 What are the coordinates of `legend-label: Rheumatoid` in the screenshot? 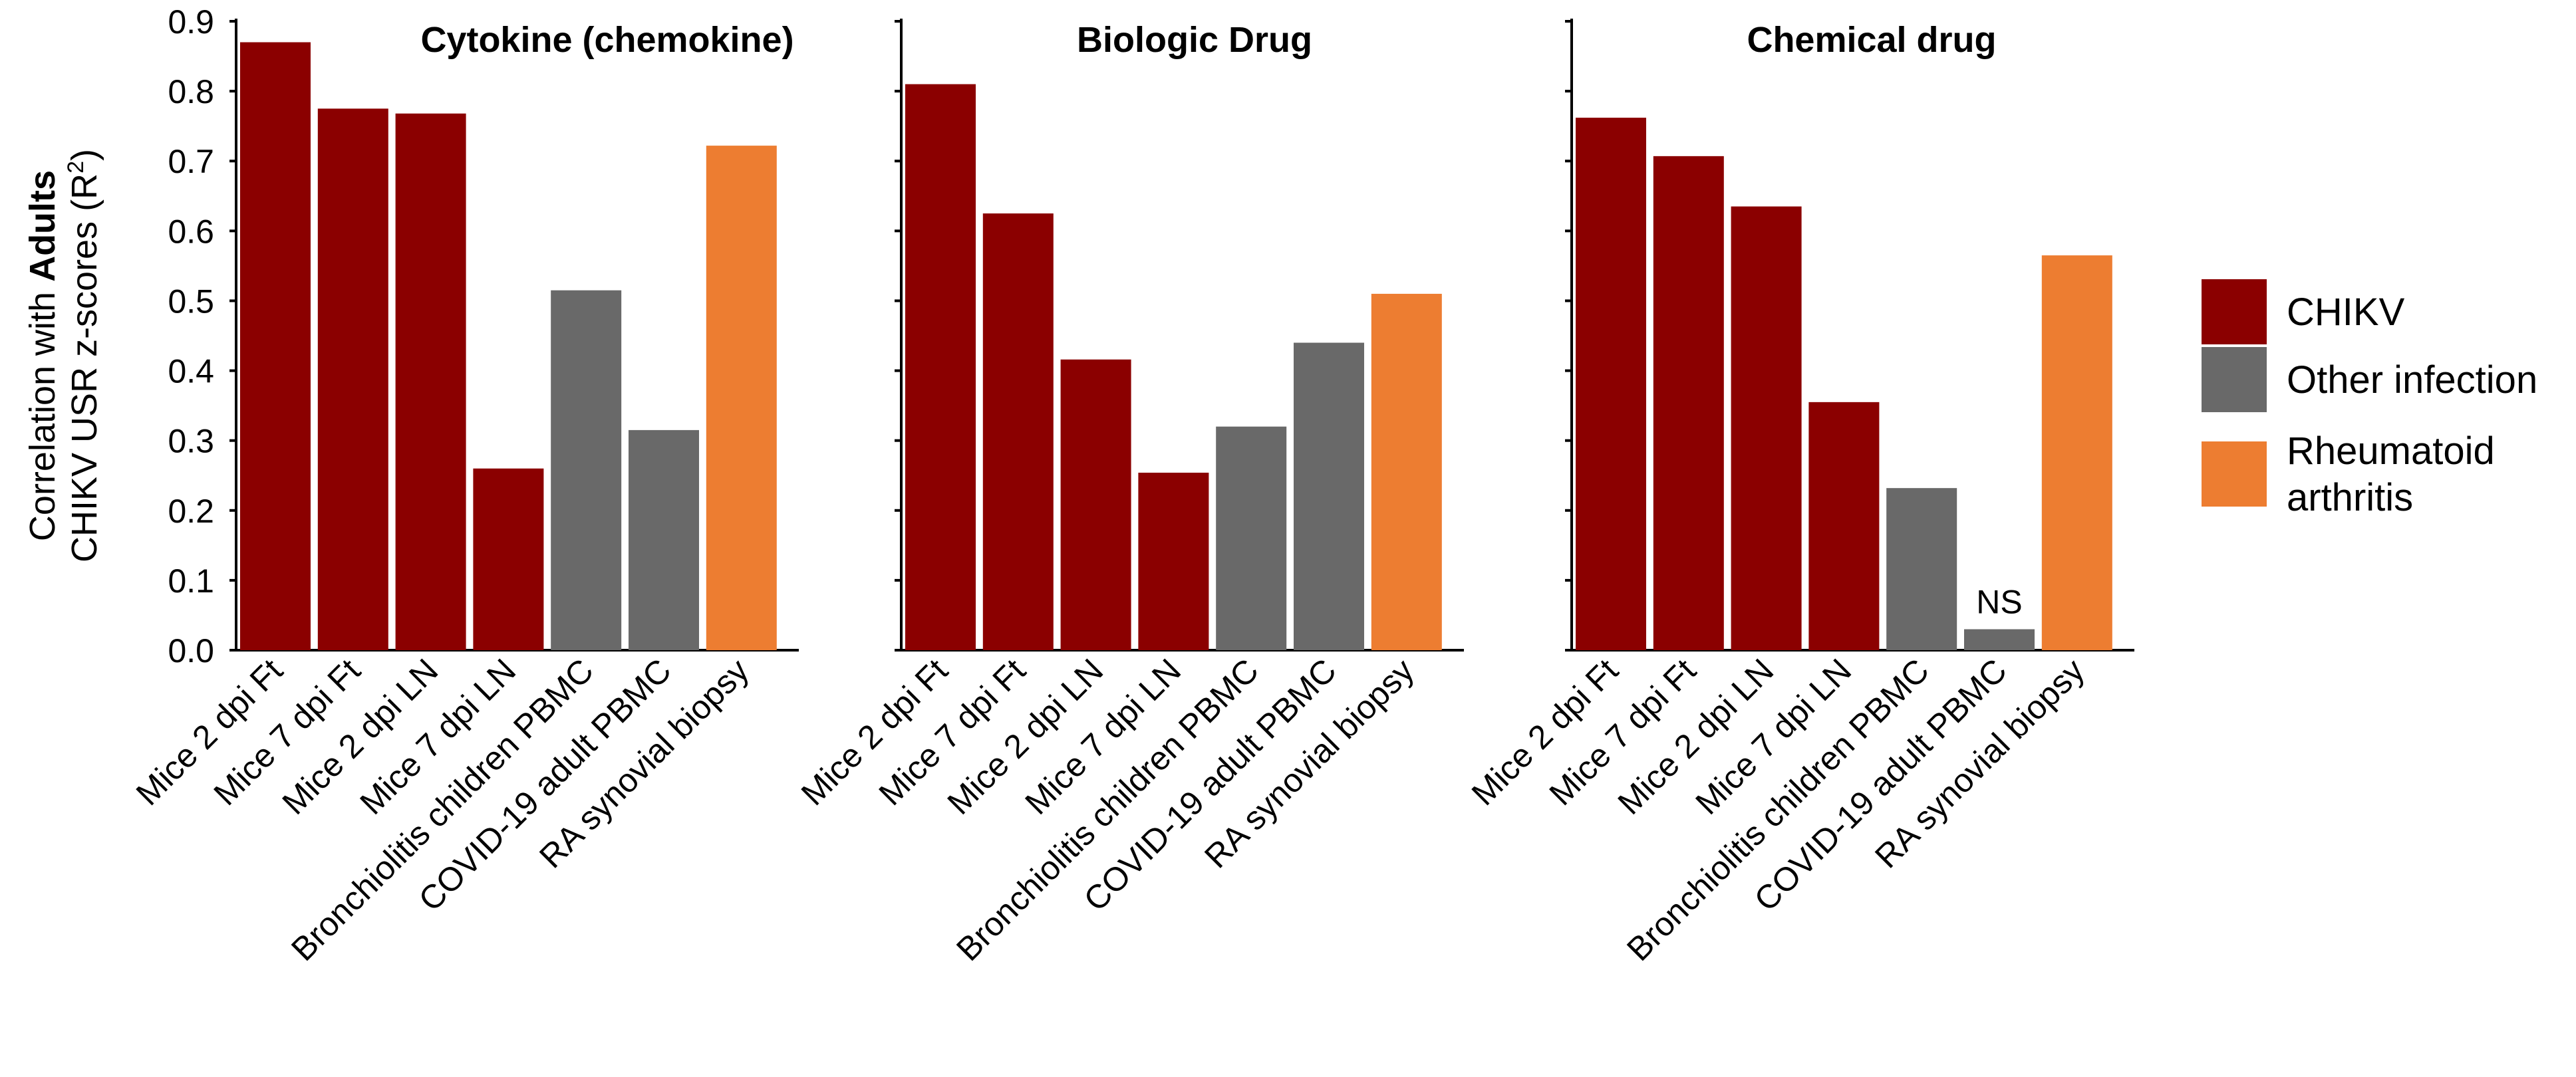 It's located at (2391, 451).